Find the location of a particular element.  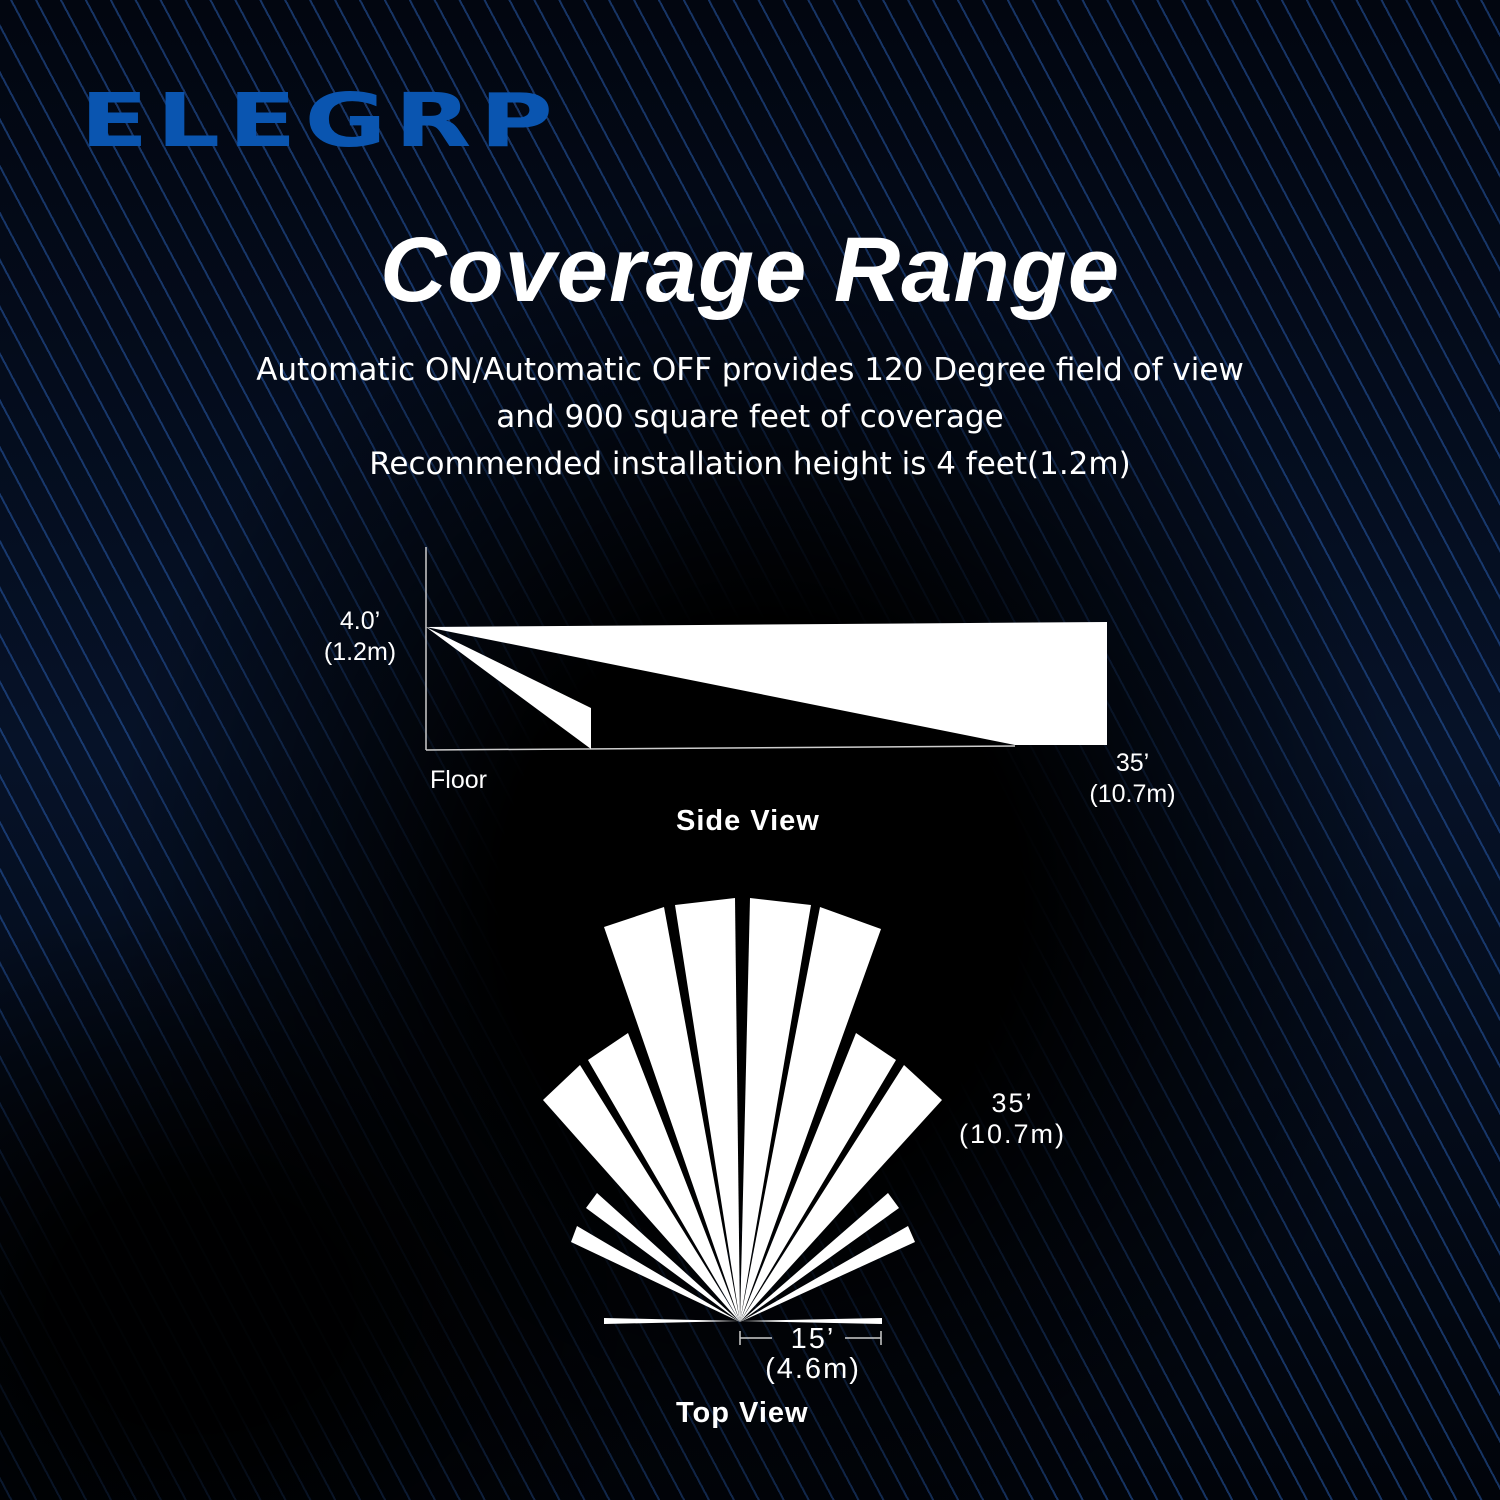

brand-logo: ELEGRP is located at coordinates (320, 121).